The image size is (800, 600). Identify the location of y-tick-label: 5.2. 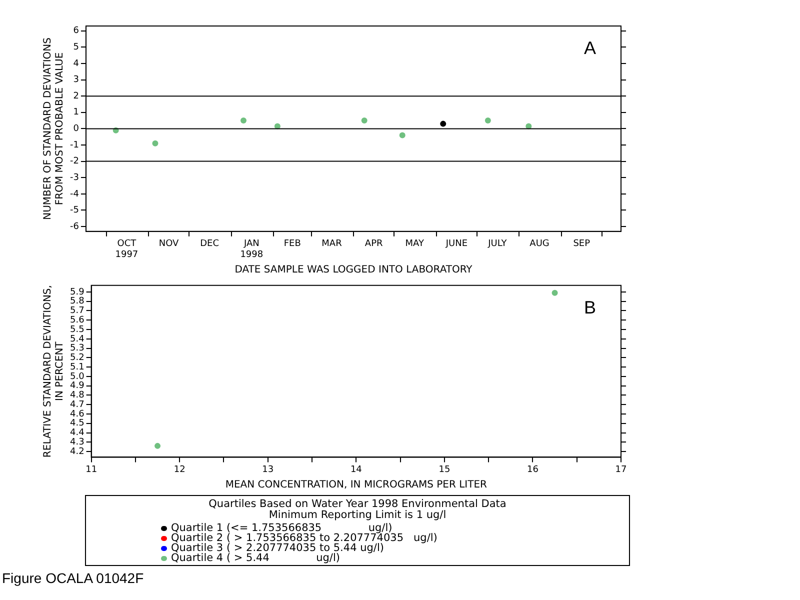
(77, 358).